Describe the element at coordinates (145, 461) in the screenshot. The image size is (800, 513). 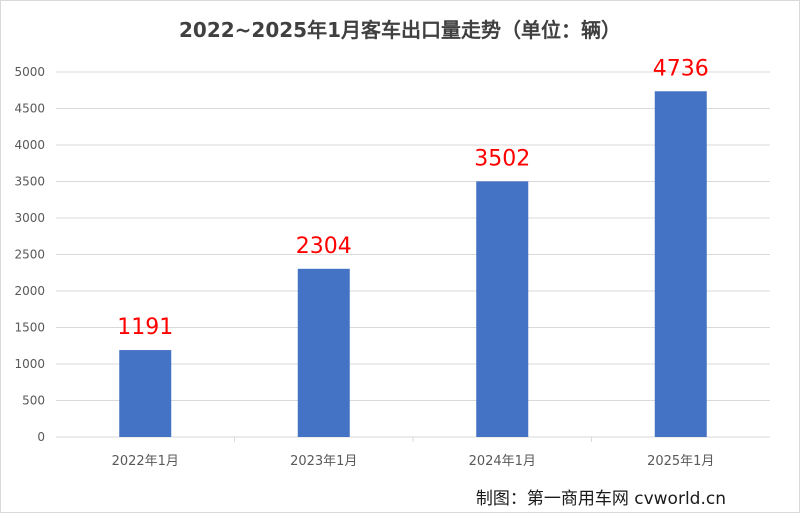
I see `x-tick-label: 2022年1月` at that location.